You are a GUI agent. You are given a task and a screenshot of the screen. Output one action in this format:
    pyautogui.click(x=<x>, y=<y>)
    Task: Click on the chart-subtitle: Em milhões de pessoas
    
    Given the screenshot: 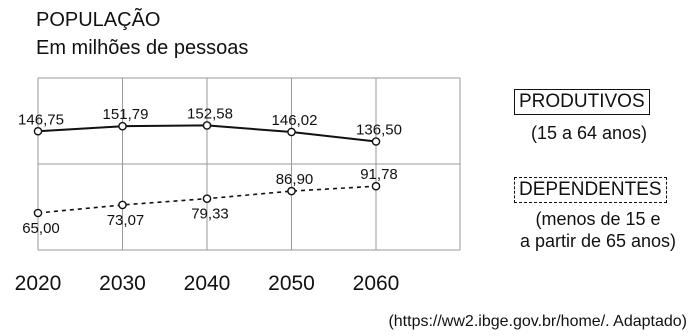 What is the action you would take?
    pyautogui.click(x=142, y=48)
    